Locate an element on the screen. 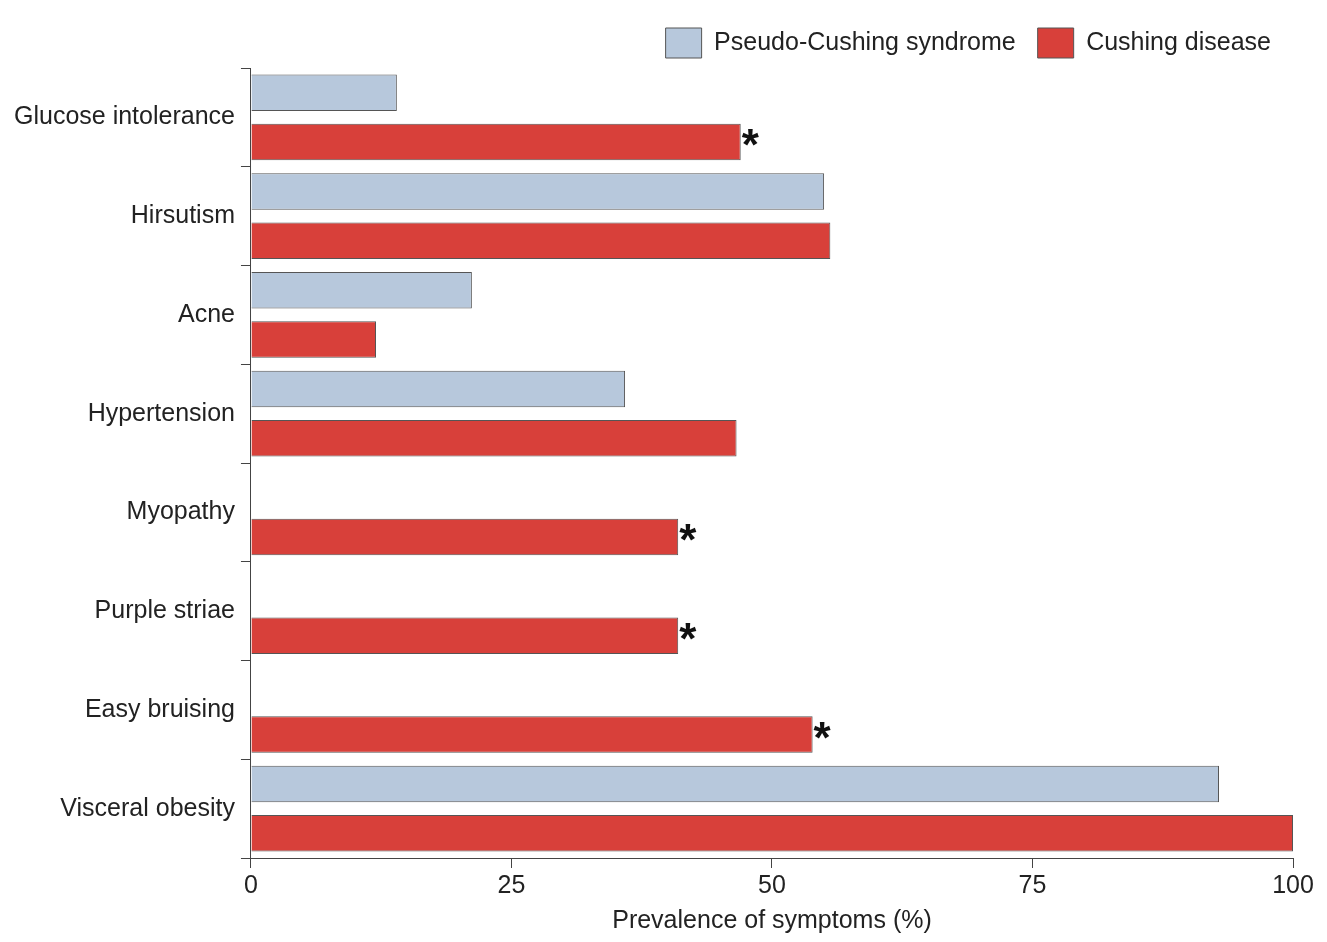 The height and width of the screenshot is (942, 1327). legend-label: Pseudo-Cushing syndrome is located at coordinates (865, 40).